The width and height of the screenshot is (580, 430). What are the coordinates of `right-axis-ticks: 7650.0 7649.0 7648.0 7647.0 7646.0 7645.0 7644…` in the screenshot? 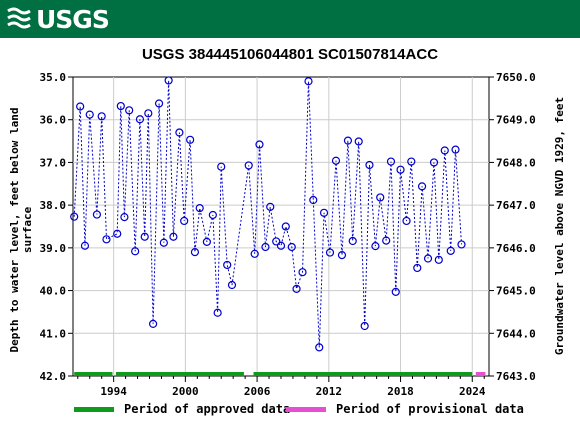 It's located at (512, 227).